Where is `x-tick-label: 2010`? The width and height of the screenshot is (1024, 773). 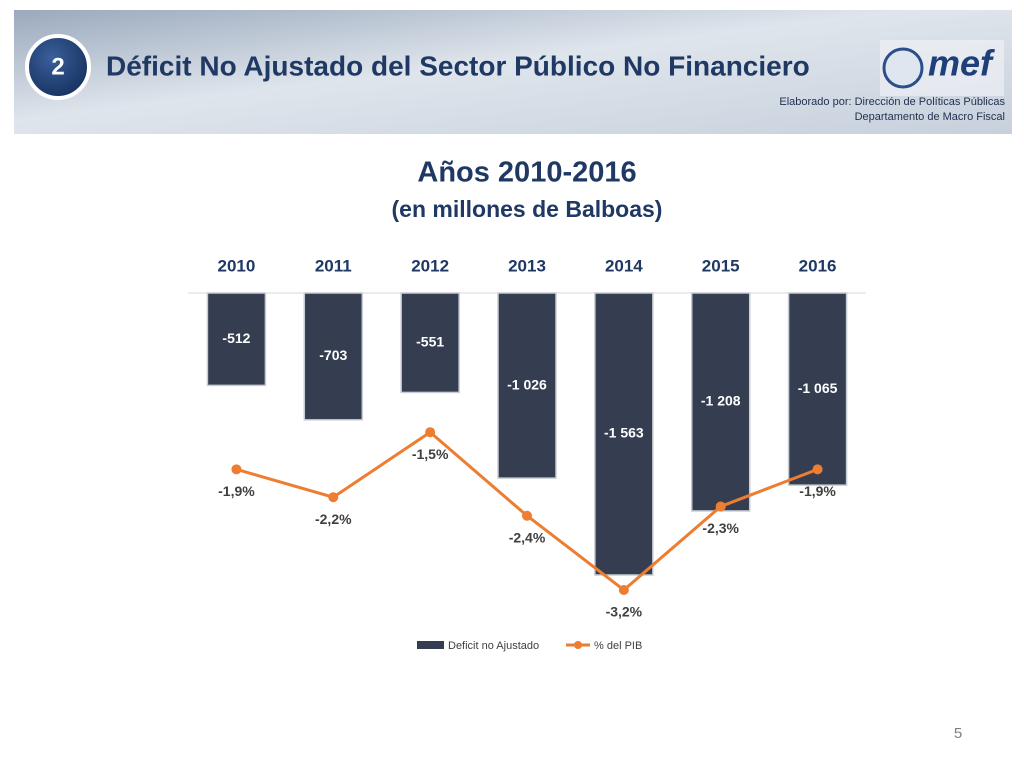
x-tick-label: 2010 is located at coordinates (237, 265).